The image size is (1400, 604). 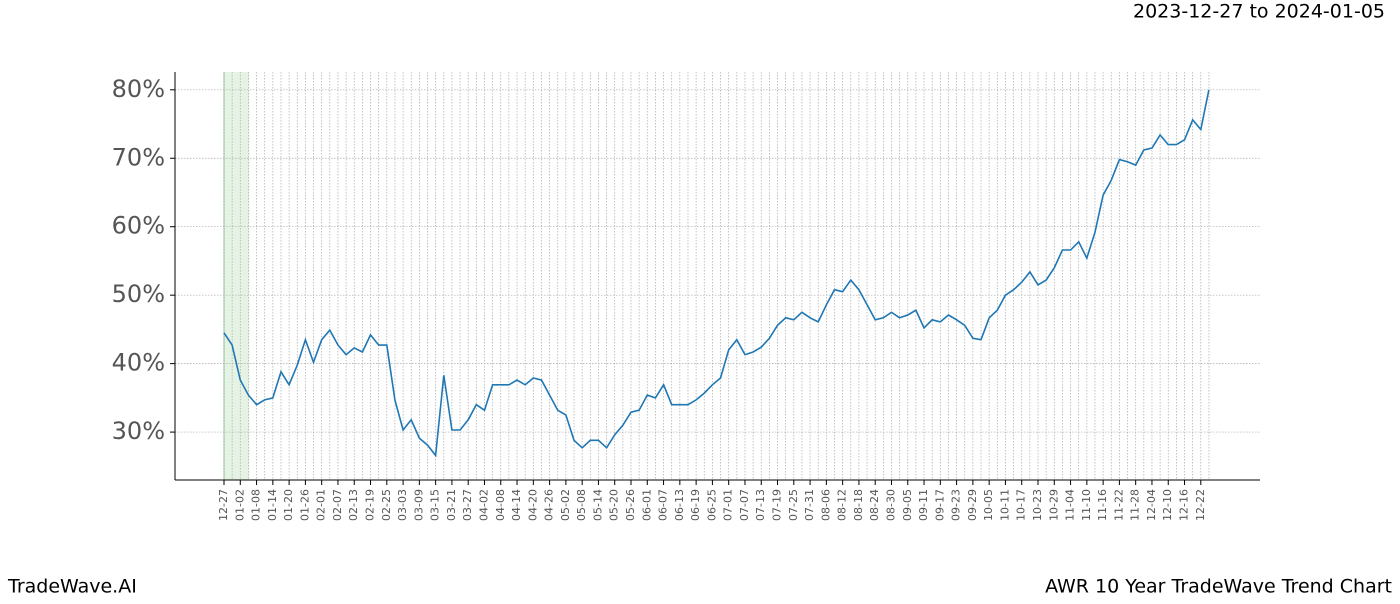 I want to click on x-tick-label: 02-01, so click(x=321, y=505).